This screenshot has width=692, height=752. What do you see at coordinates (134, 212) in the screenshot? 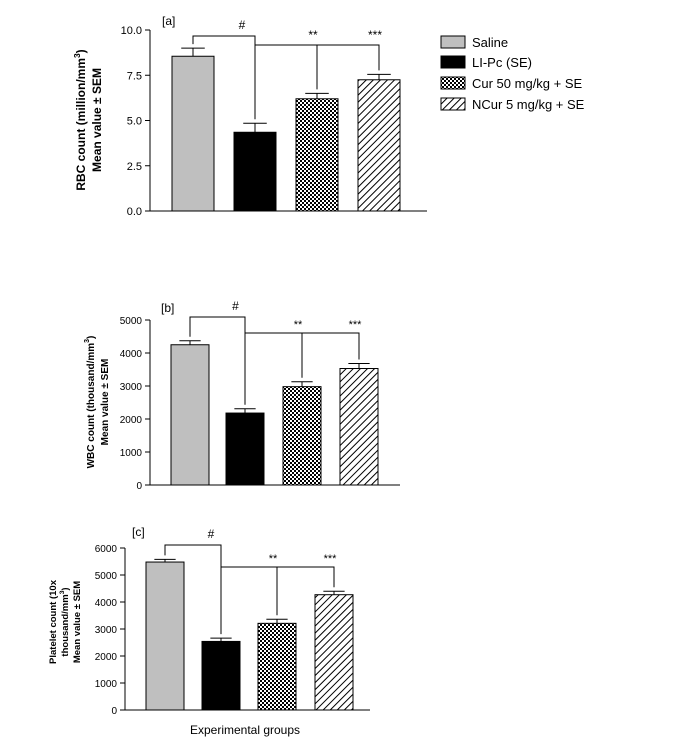
I see `y-tick-label: 0.0` at bounding box center [134, 212].